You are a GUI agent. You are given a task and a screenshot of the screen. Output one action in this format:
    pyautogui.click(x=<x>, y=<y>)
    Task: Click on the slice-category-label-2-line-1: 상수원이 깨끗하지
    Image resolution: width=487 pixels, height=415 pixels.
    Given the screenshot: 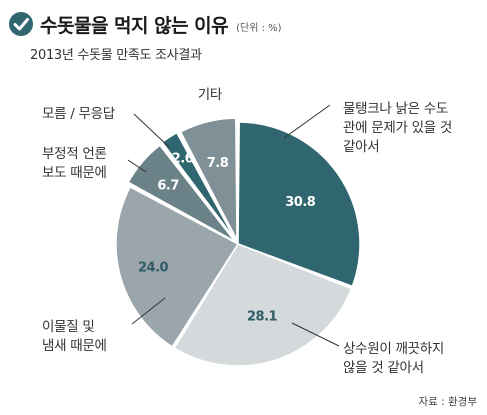 What is the action you would take?
    pyautogui.click(x=393, y=349)
    